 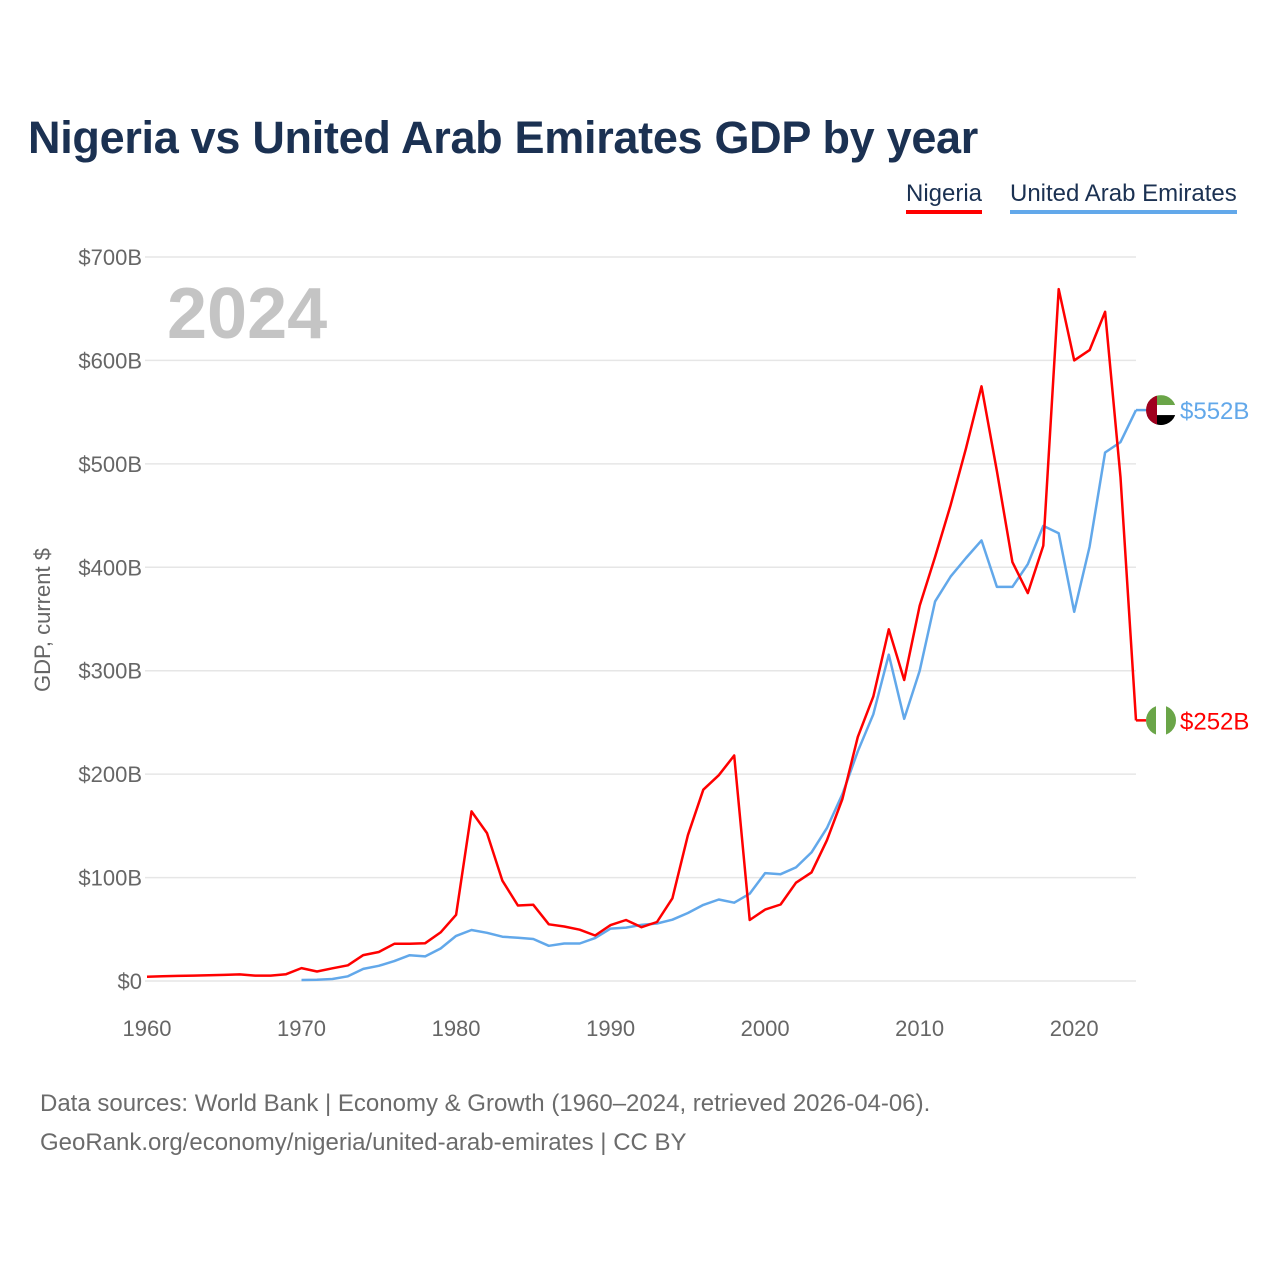 What do you see at coordinates (110, 360) in the screenshot?
I see `y-tick-label: $600B` at bounding box center [110, 360].